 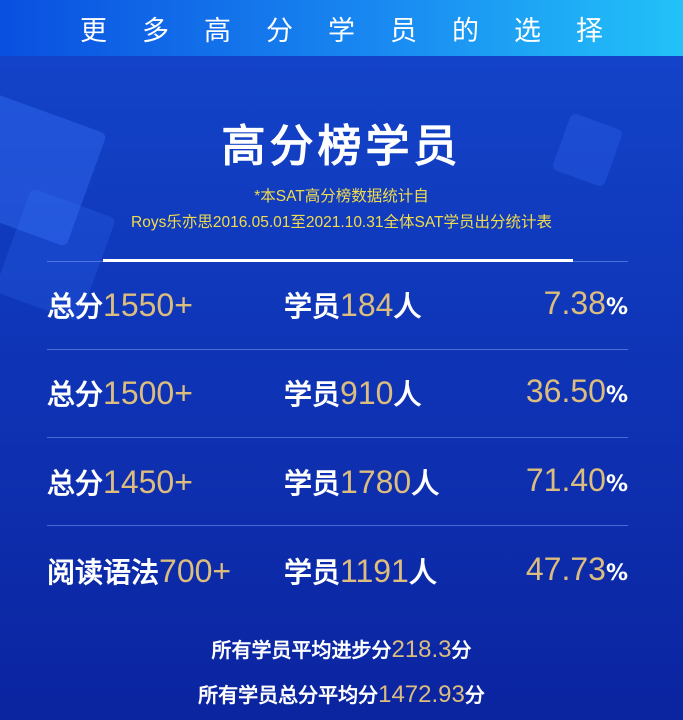 What do you see at coordinates (565, 569) in the screenshot?
I see `percent-value: 47.73` at bounding box center [565, 569].